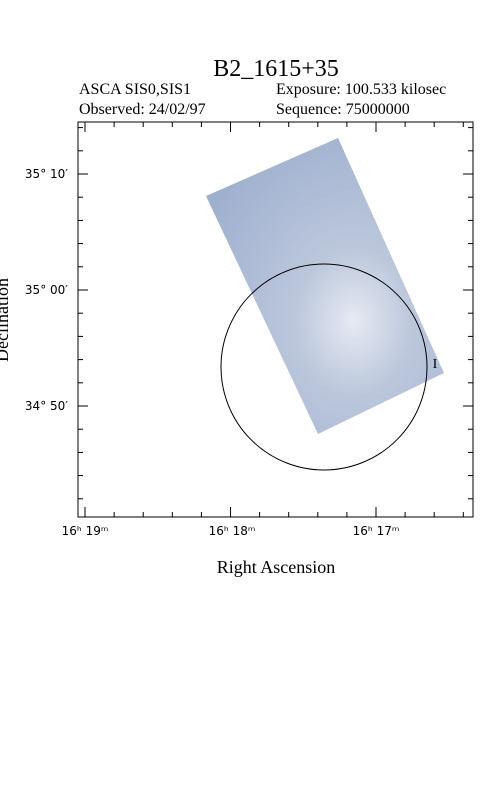 This screenshot has height=792, width=486. What do you see at coordinates (6, 320) in the screenshot?
I see `y-axis-label: Declination` at bounding box center [6, 320].